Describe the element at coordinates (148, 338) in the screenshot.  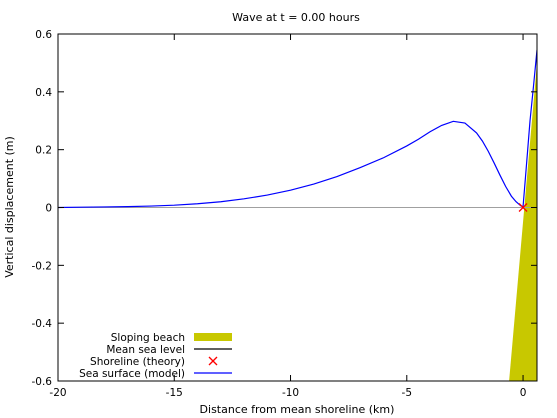
I see `legend-label: Sloping beach` at that location.